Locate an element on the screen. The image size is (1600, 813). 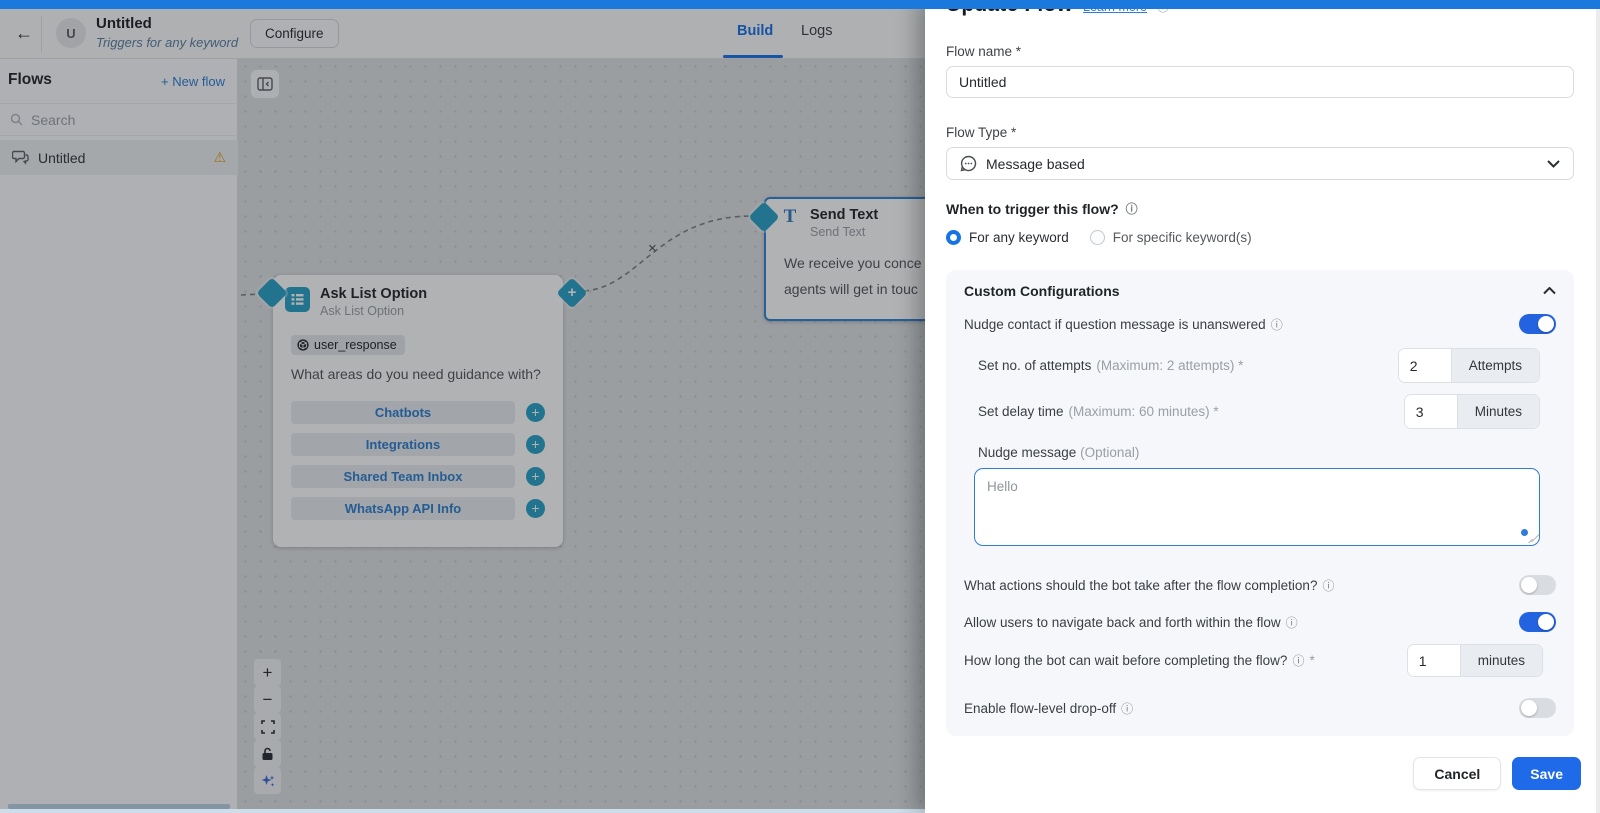
node-subtitle: Send Text is located at coordinates (838, 232).